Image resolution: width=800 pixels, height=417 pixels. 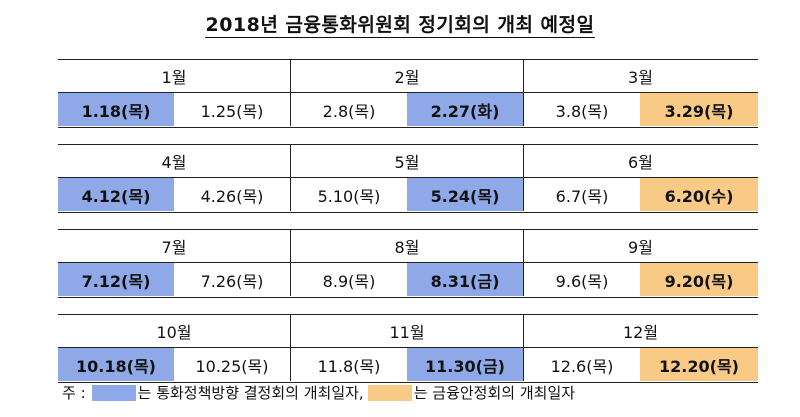 What do you see at coordinates (116, 109) in the screenshot?
I see `monetary-policy-meeting-date: 1.18(목)` at bounding box center [116, 109].